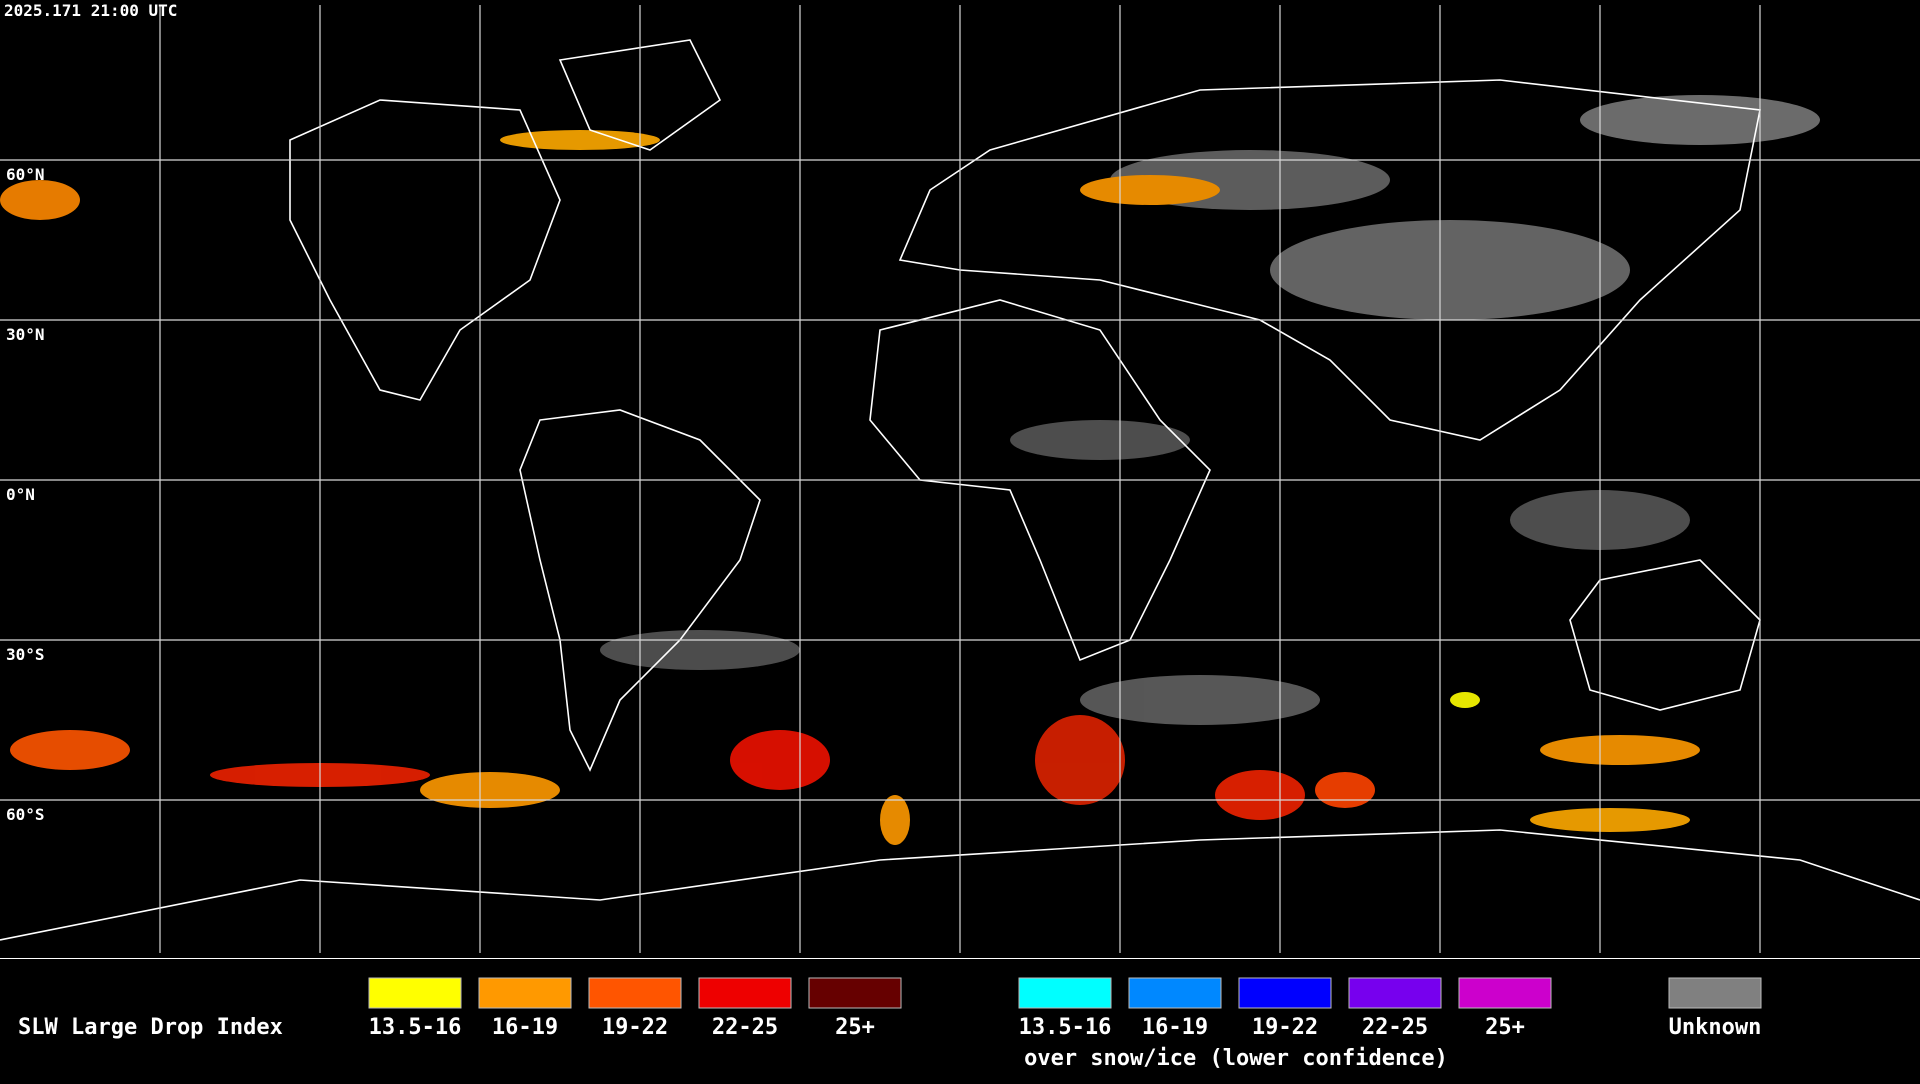 The width and height of the screenshot is (1920, 1084). Describe the element at coordinates (25, 174) in the screenshot. I see `latitude-label: 60°N` at that location.